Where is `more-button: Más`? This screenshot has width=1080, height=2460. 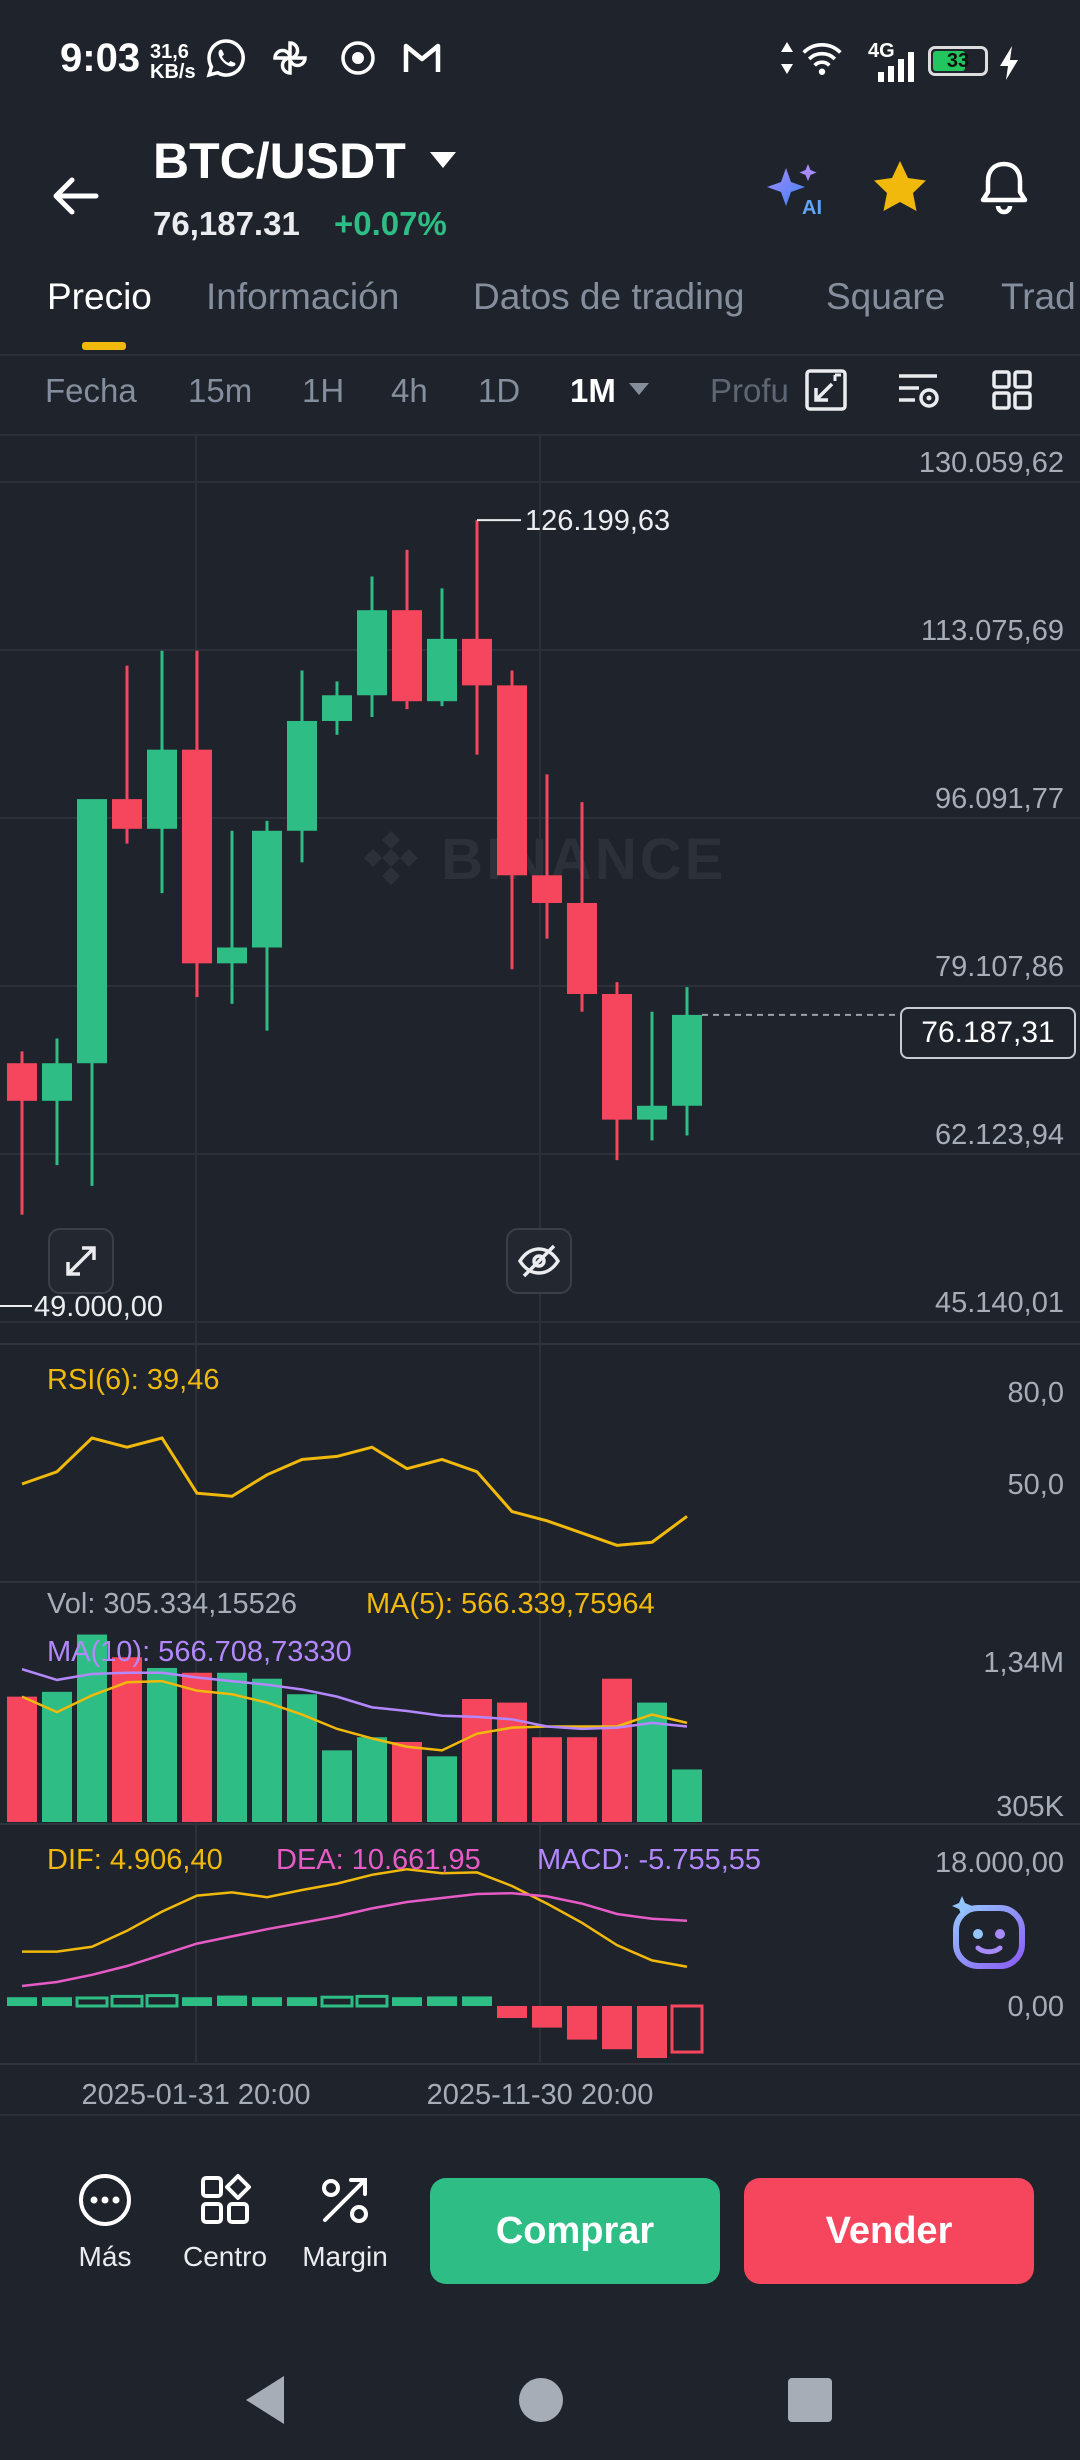
more-button: Más is located at coordinates (105, 2221).